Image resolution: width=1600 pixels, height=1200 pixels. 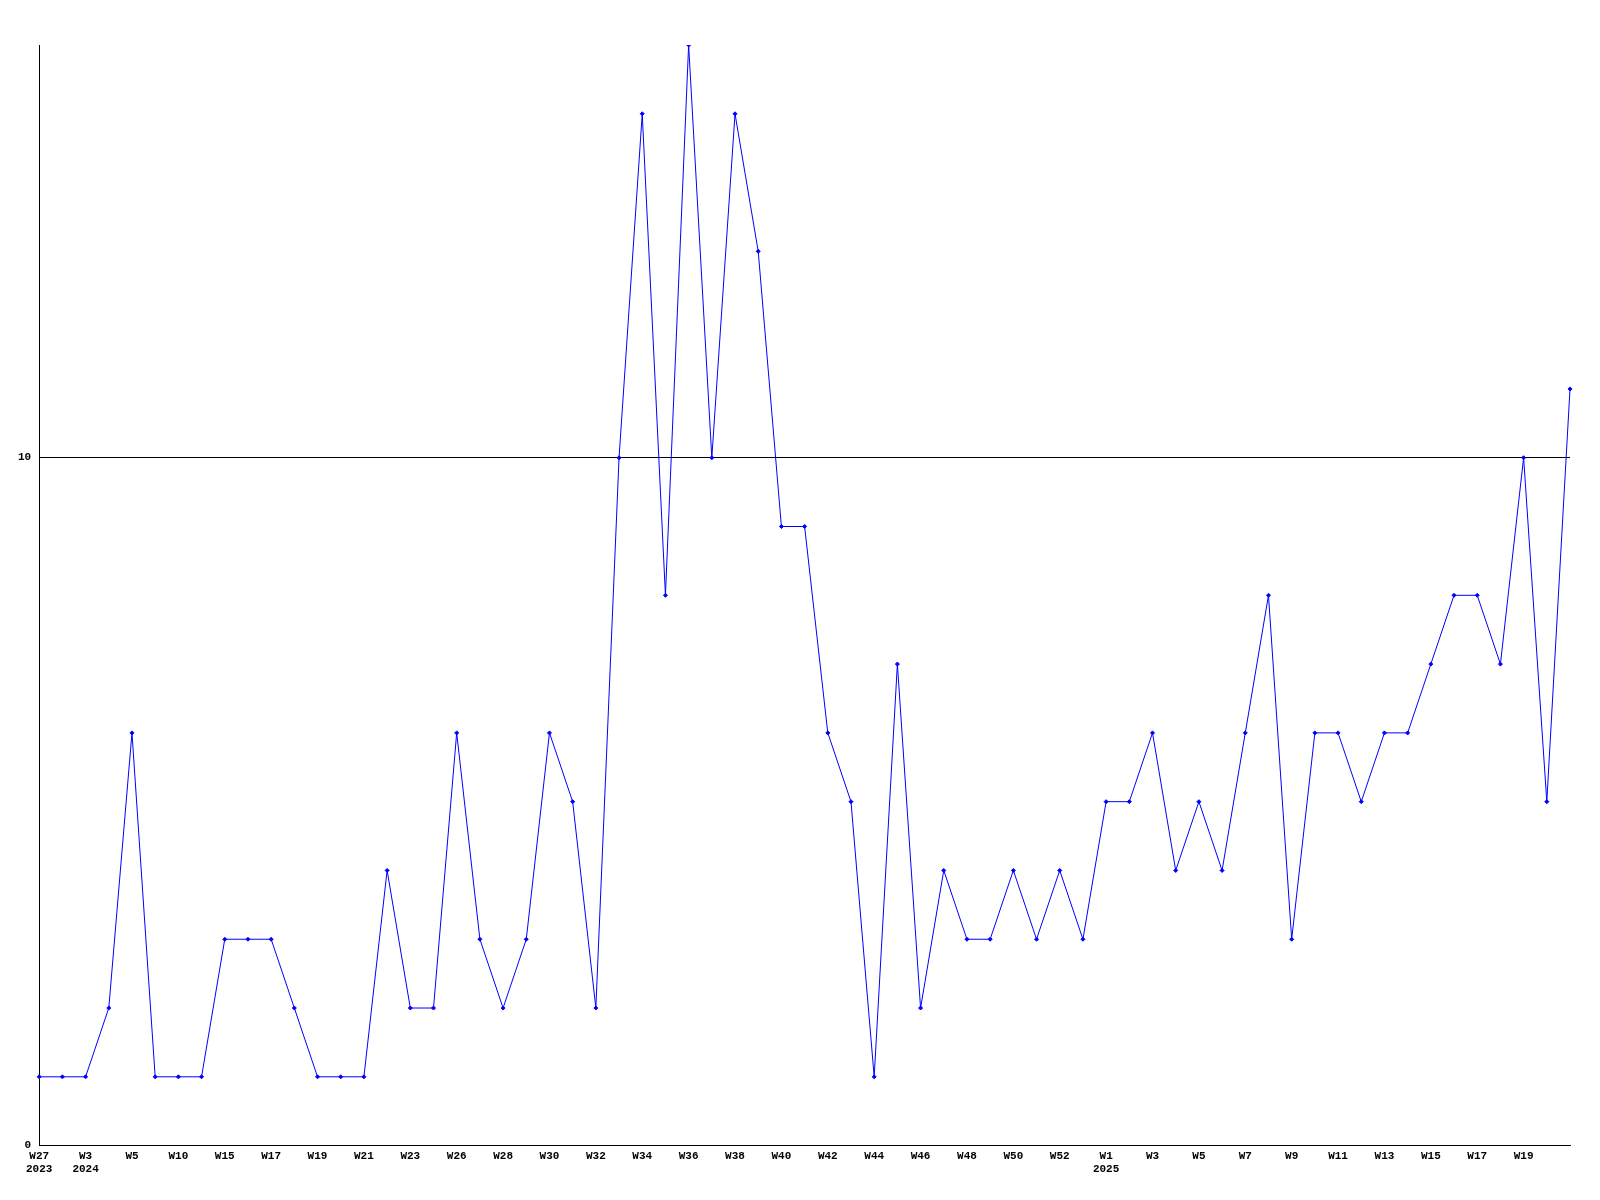 What do you see at coordinates (967, 1155) in the screenshot?
I see `x-tick-label: W48` at bounding box center [967, 1155].